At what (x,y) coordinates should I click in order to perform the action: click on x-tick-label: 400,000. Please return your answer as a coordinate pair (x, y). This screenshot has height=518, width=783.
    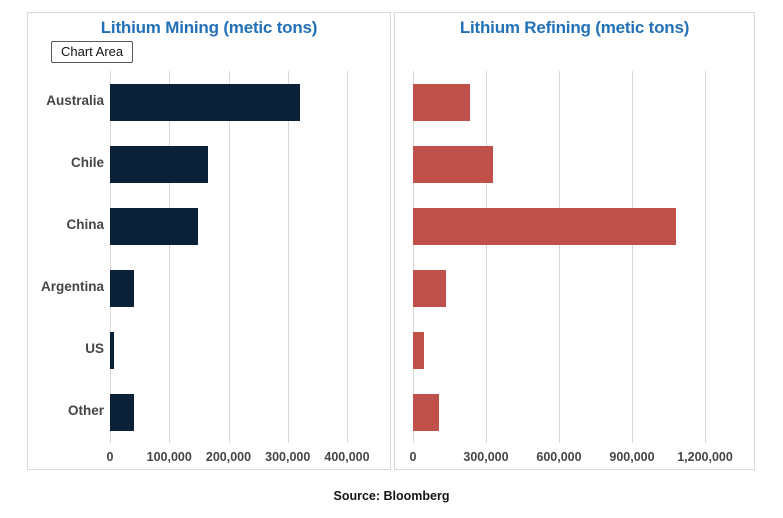
    Looking at the image, I should click on (347, 457).